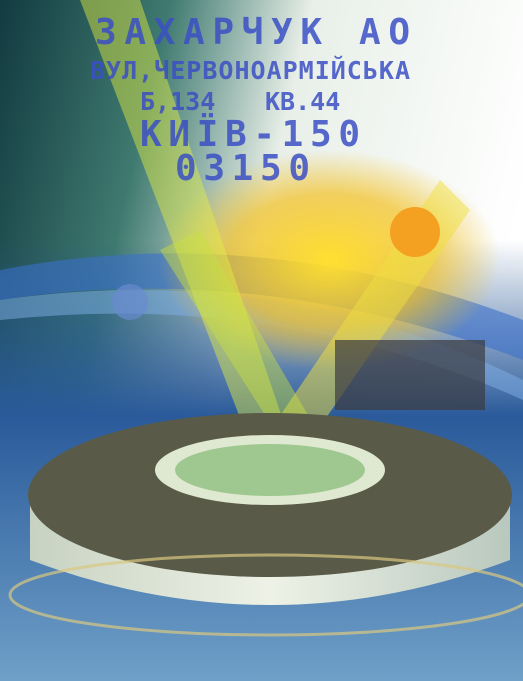  What do you see at coordinates (250, 350) in the screenshot?
I see `light-beam` at bounding box center [250, 350].